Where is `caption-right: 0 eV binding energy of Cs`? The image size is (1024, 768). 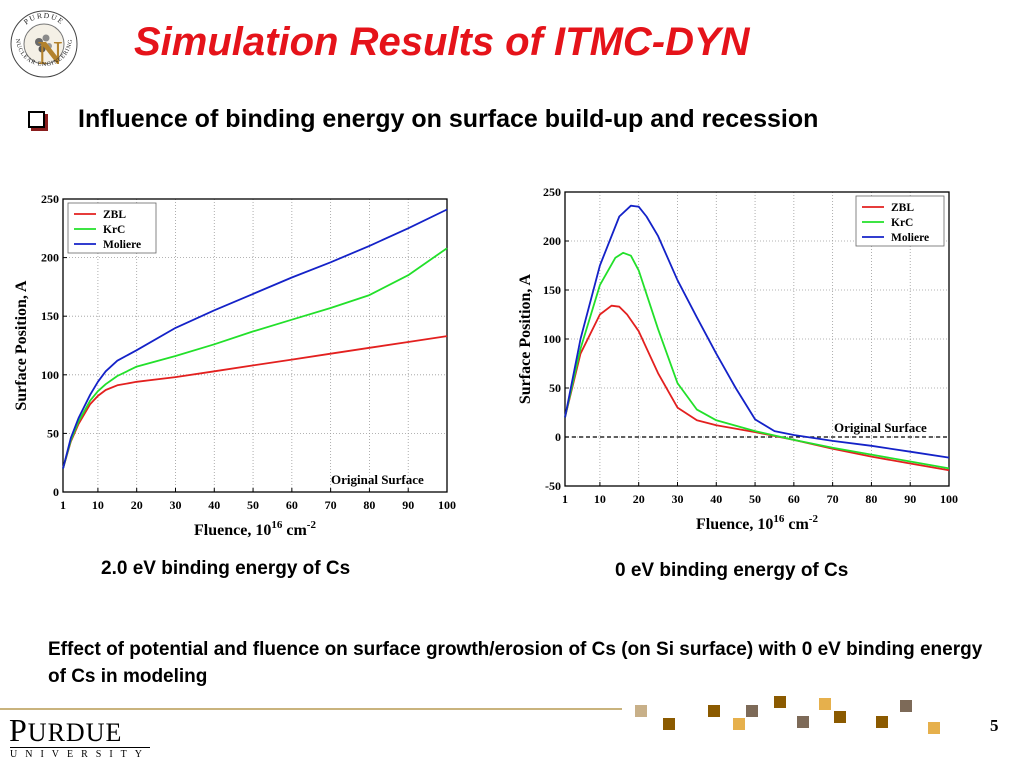 caption-right: 0 eV binding energy of Cs is located at coordinates (732, 570).